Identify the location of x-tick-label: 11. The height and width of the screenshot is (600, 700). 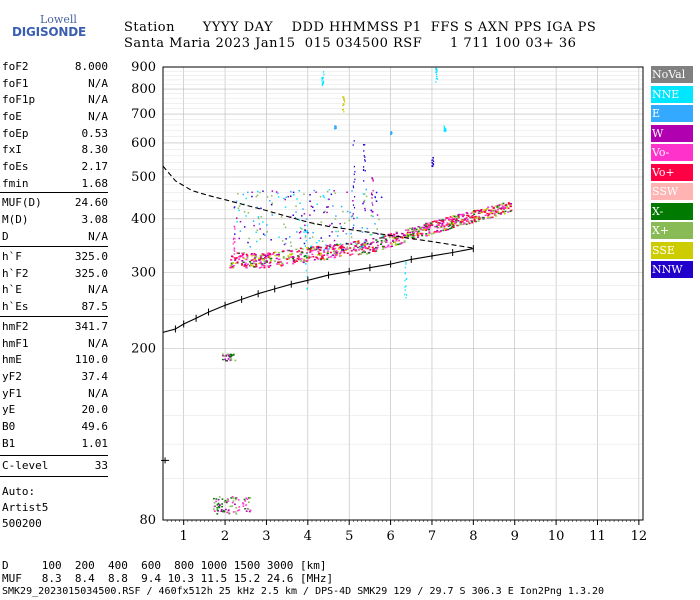
(597, 536).